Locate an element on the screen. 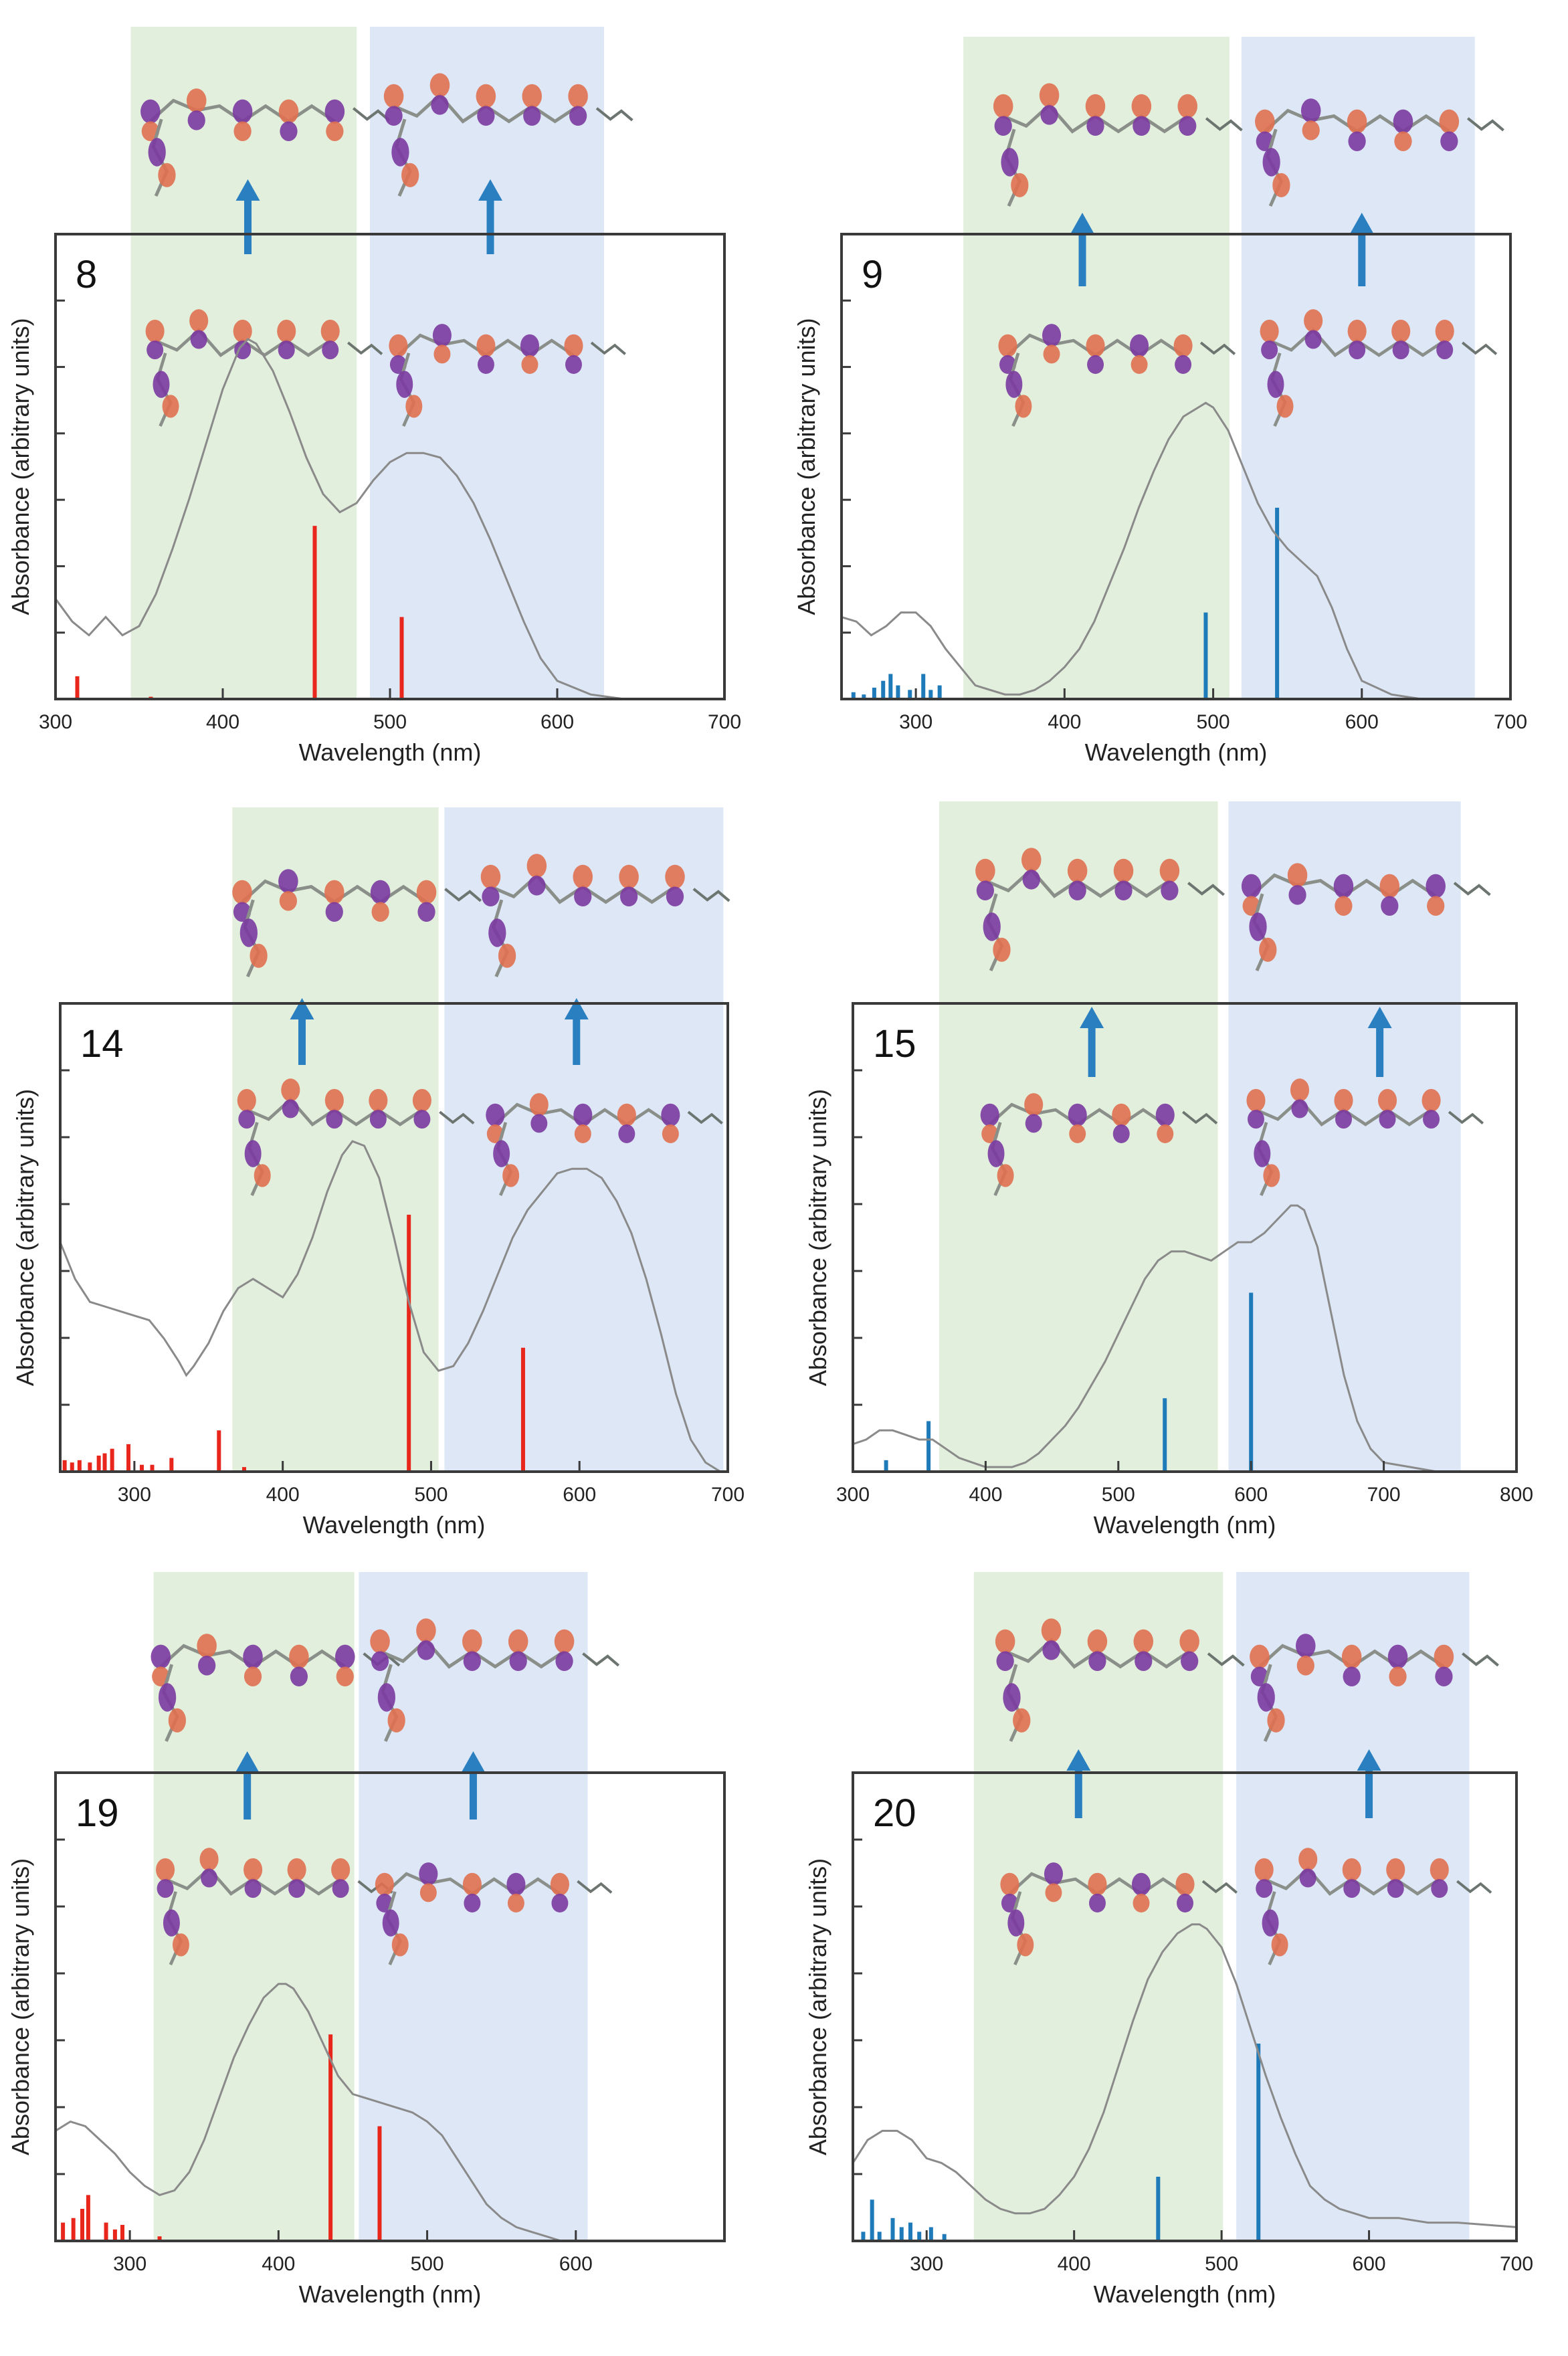 The width and height of the screenshot is (1568, 2356). x-tick-label: 700 is located at coordinates (1384, 1495).